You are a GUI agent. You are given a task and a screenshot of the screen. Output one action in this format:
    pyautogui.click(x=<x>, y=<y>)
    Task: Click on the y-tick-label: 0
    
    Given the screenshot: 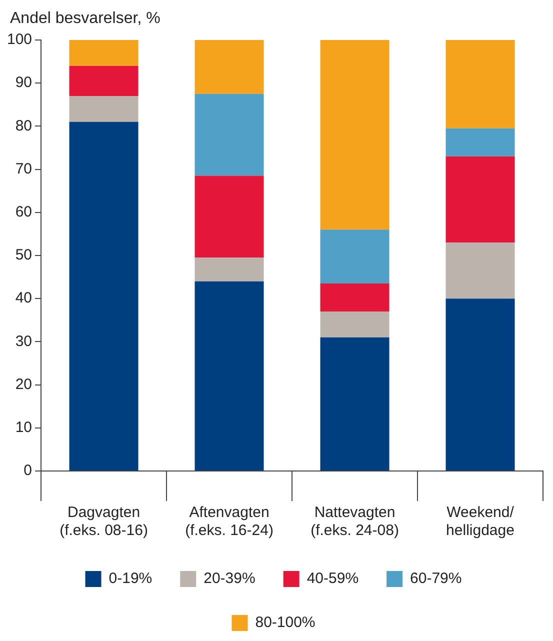 What is the action you would take?
    pyautogui.click(x=28, y=471)
    